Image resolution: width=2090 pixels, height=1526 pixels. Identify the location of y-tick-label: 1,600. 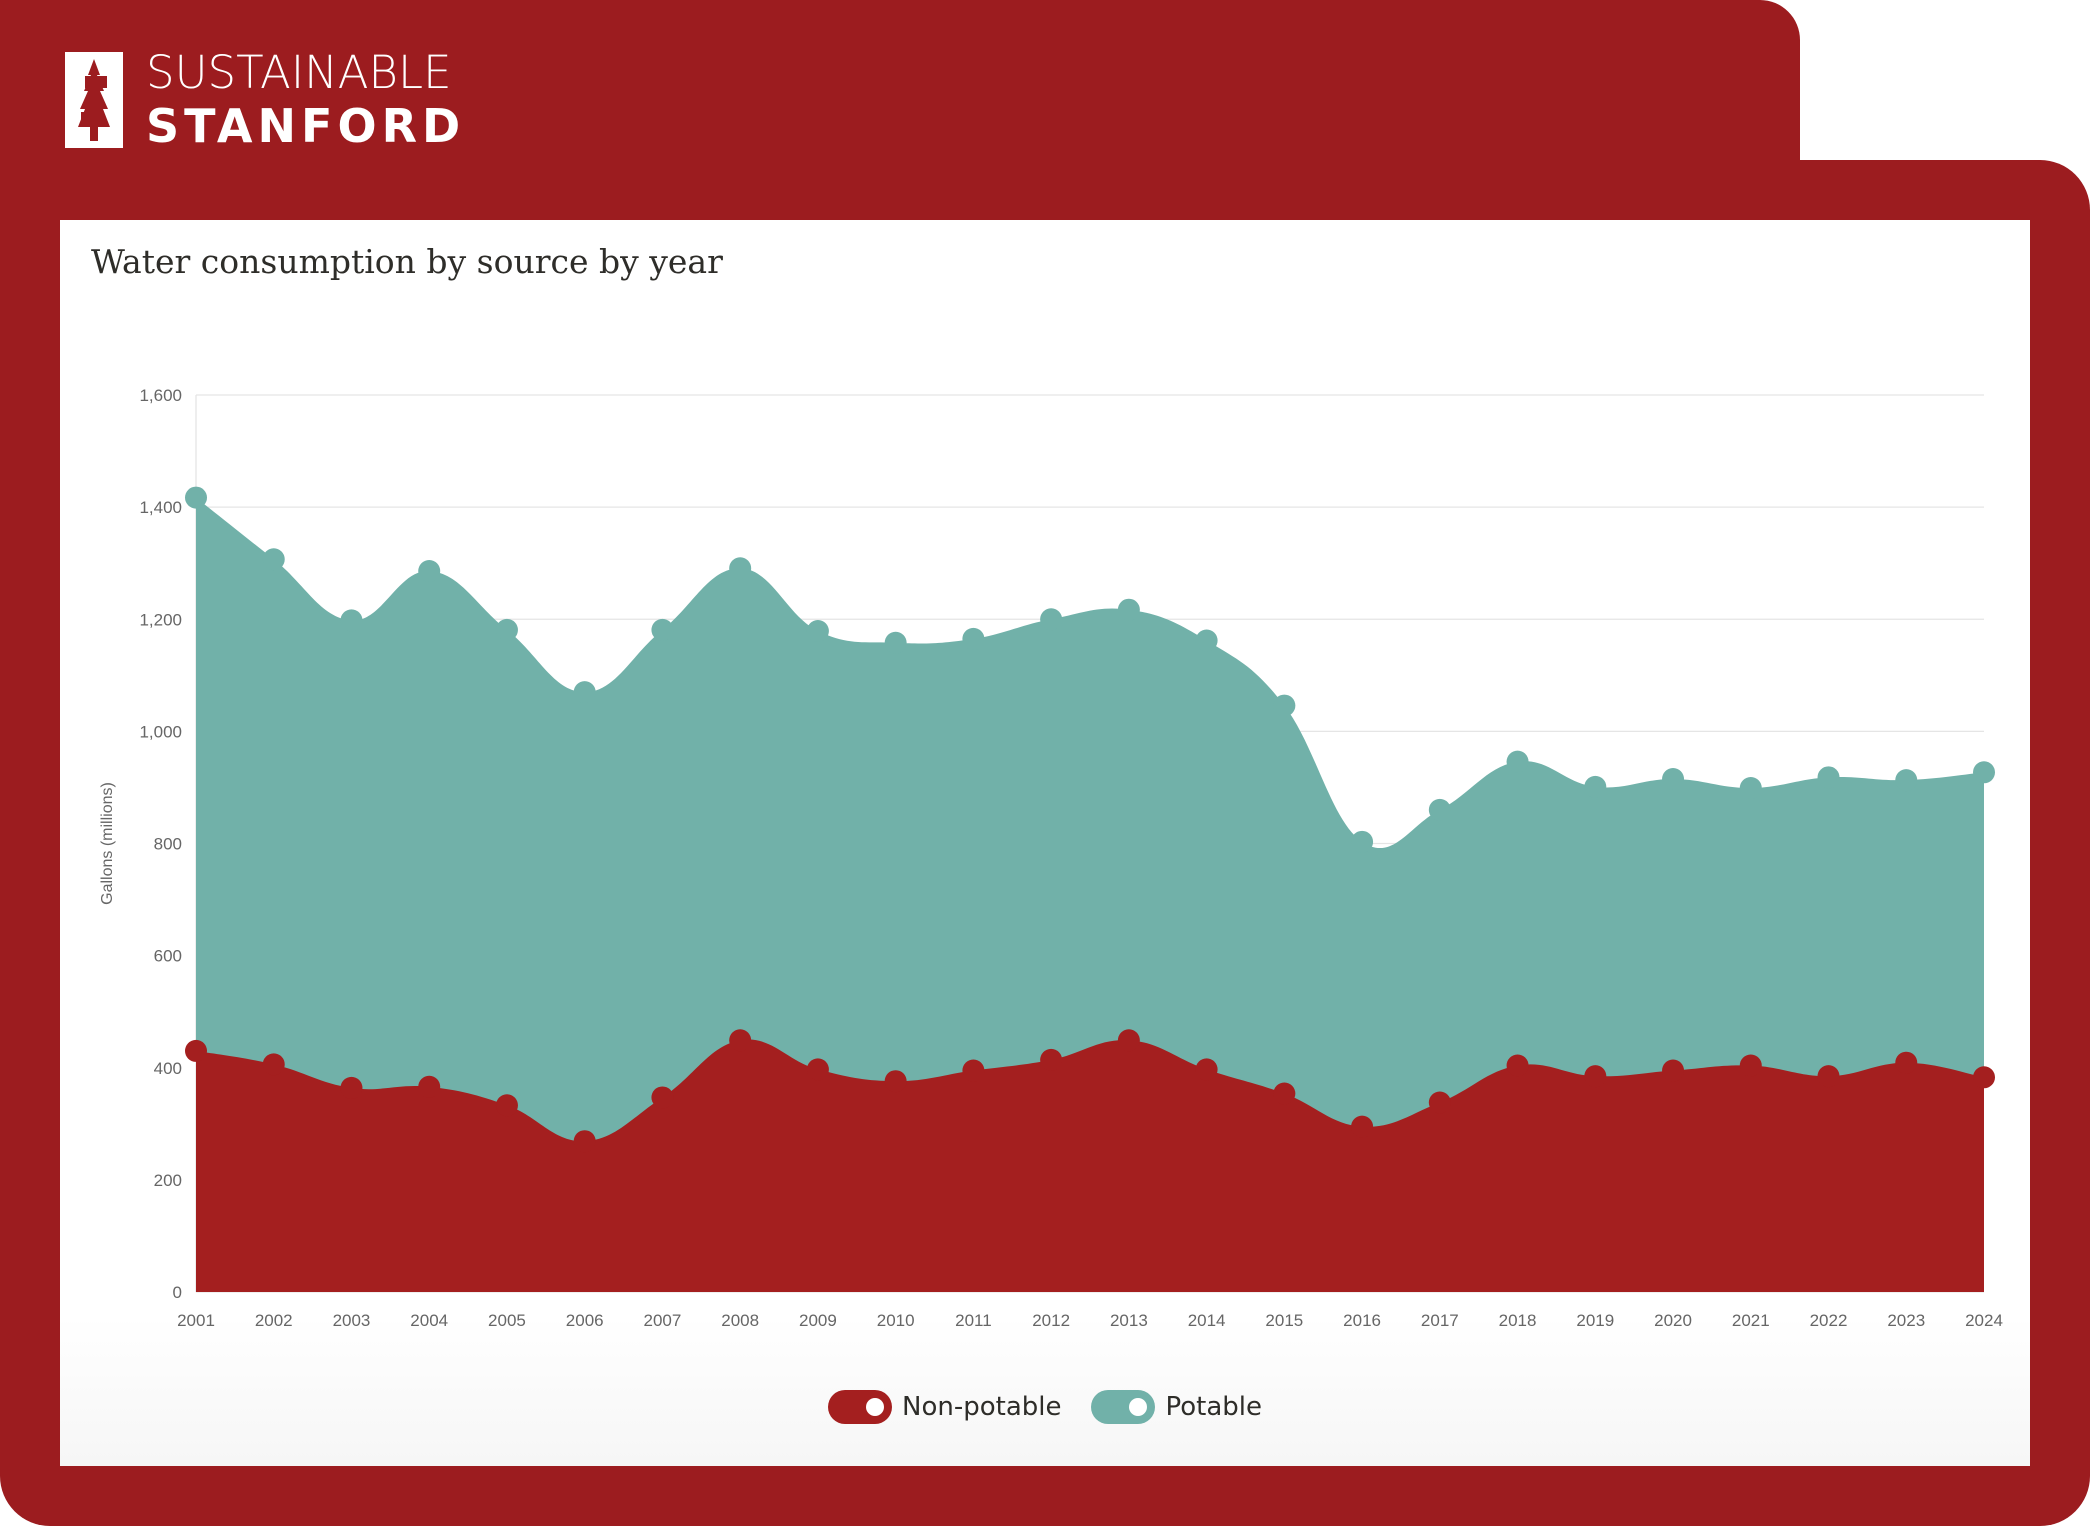
(160, 395).